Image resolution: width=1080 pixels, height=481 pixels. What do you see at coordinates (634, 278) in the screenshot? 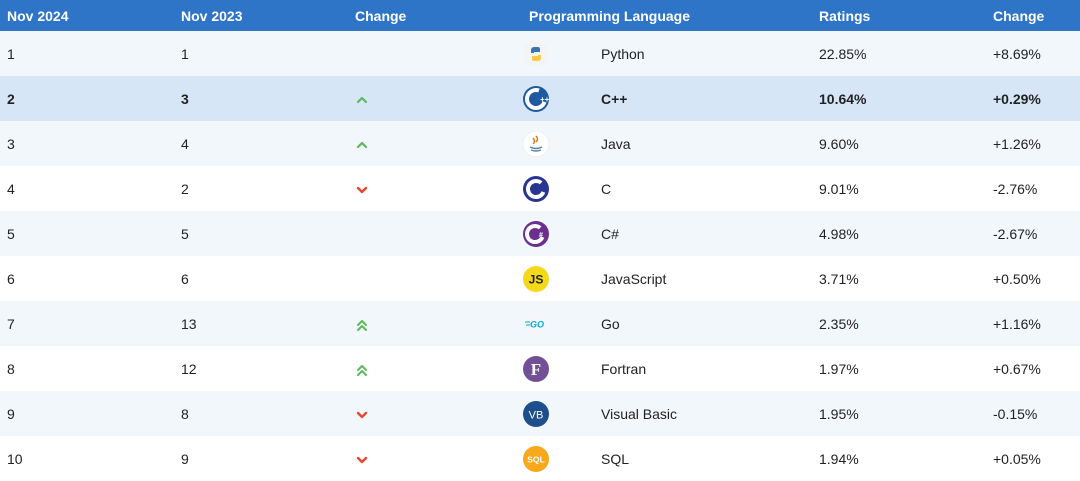
I see `language-name: JavaScript` at bounding box center [634, 278].